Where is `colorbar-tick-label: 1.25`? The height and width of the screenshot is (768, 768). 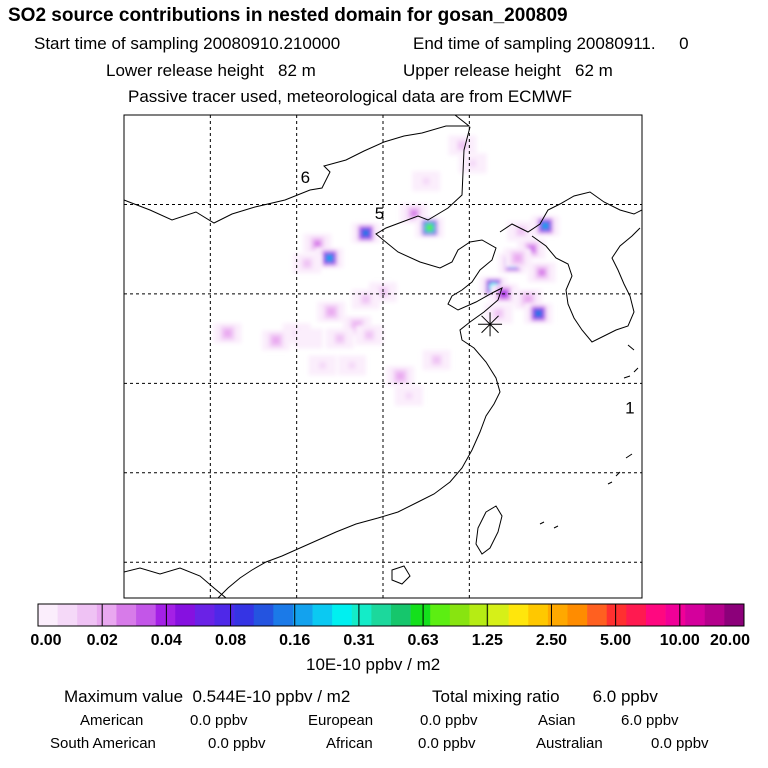
colorbar-tick-label: 1.25 is located at coordinates (487, 640).